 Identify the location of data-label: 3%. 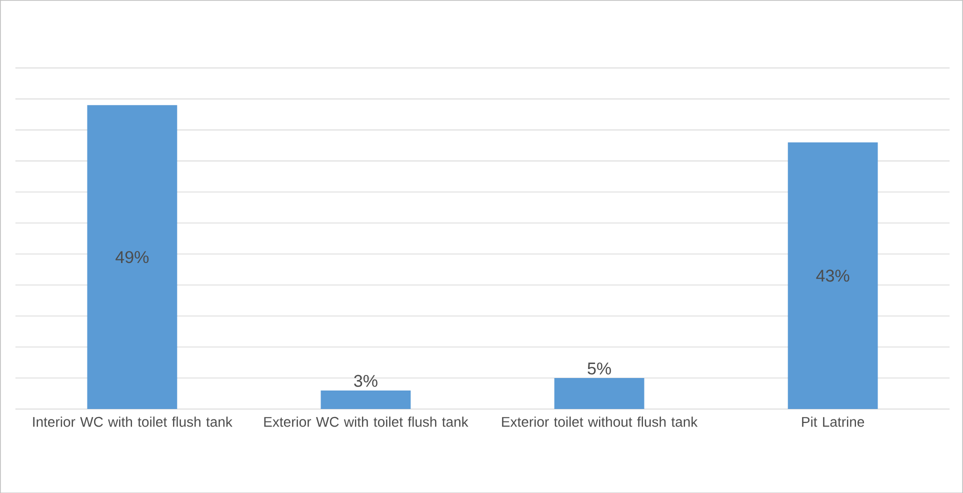
(366, 380).